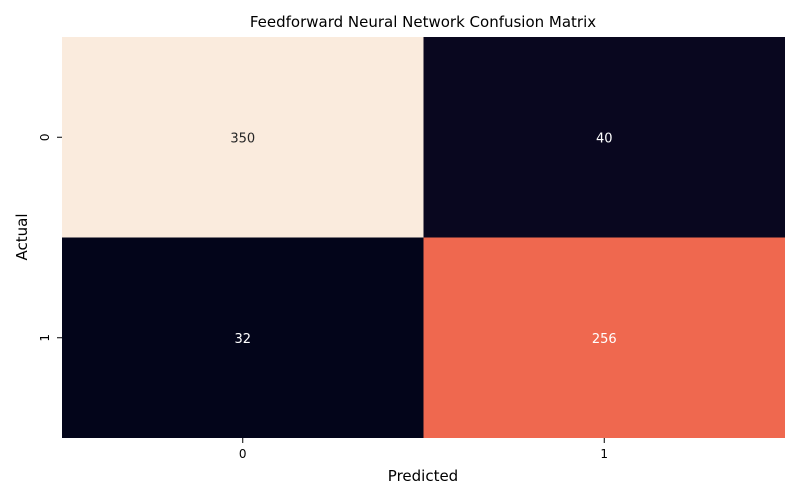 Image resolution: width=800 pixels, height=500 pixels. Describe the element at coordinates (45, 338) in the screenshot. I see `y-tick-label-1: 1` at that location.